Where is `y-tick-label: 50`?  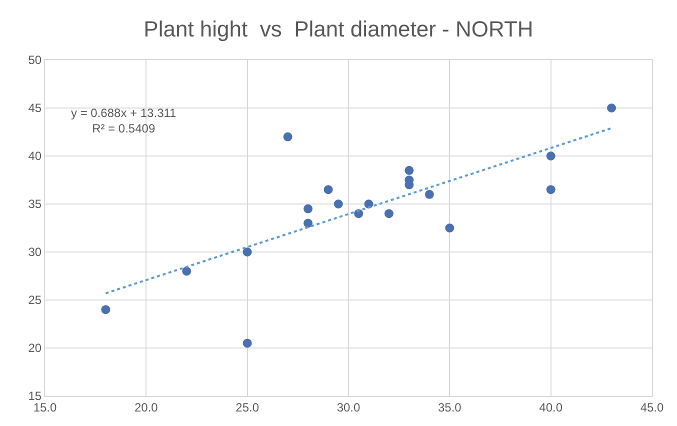 y-tick-label: 50 is located at coordinates (35, 60).